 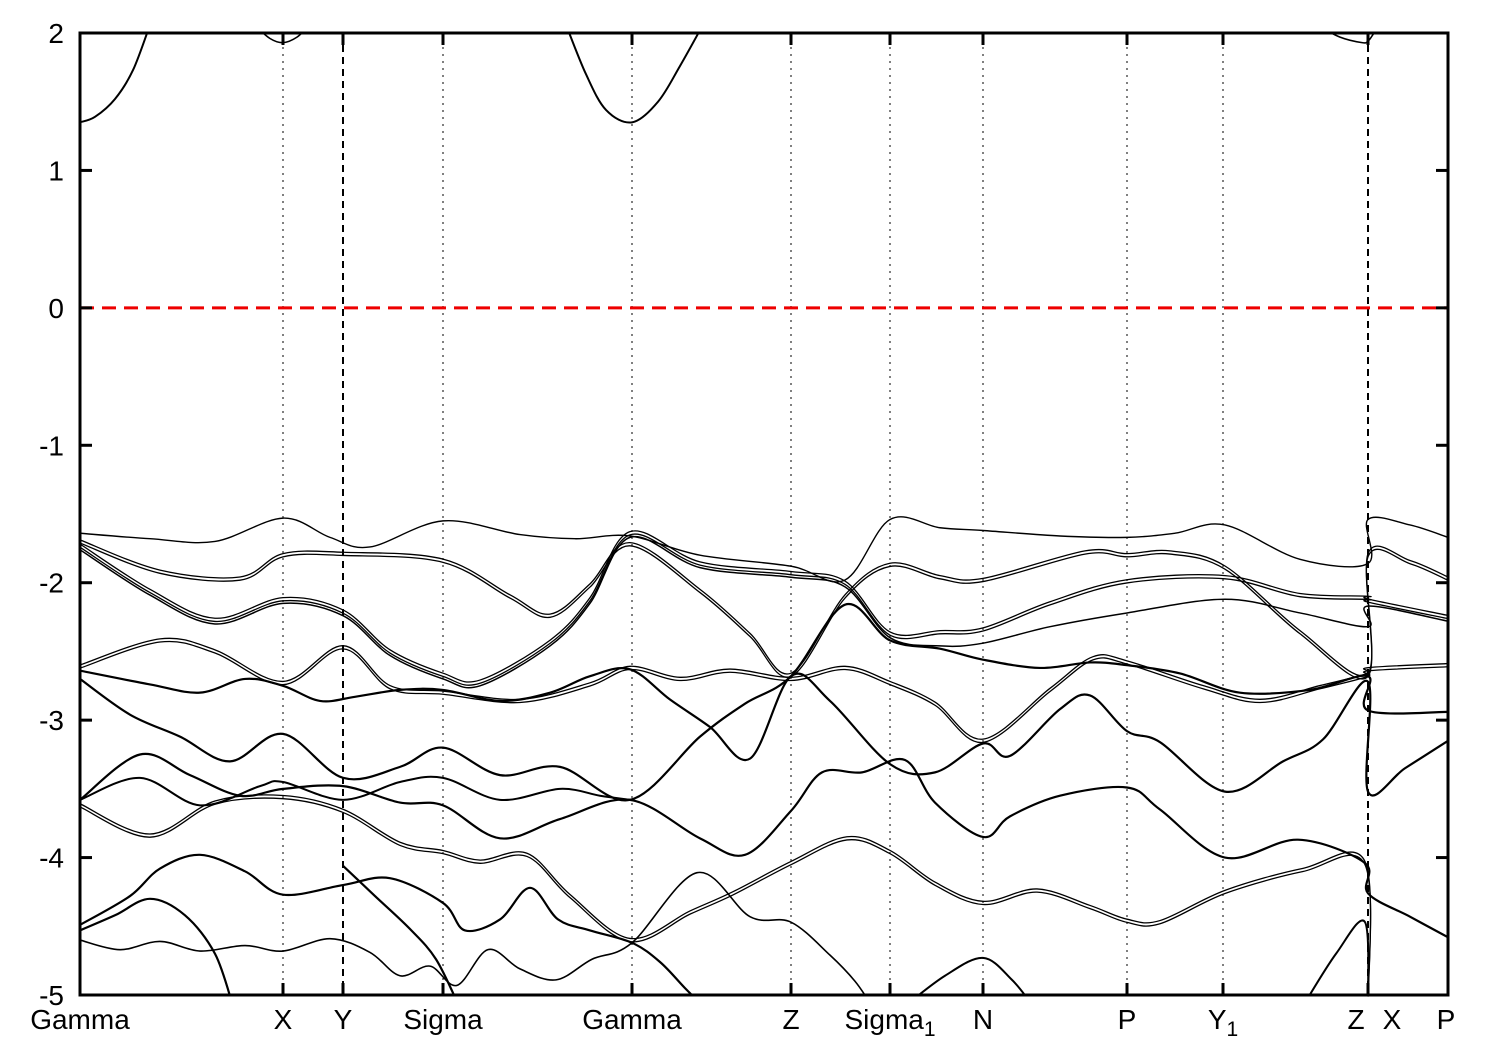 What do you see at coordinates (51, 995) in the screenshot?
I see `y-axis-tick-label--5: -5` at bounding box center [51, 995].